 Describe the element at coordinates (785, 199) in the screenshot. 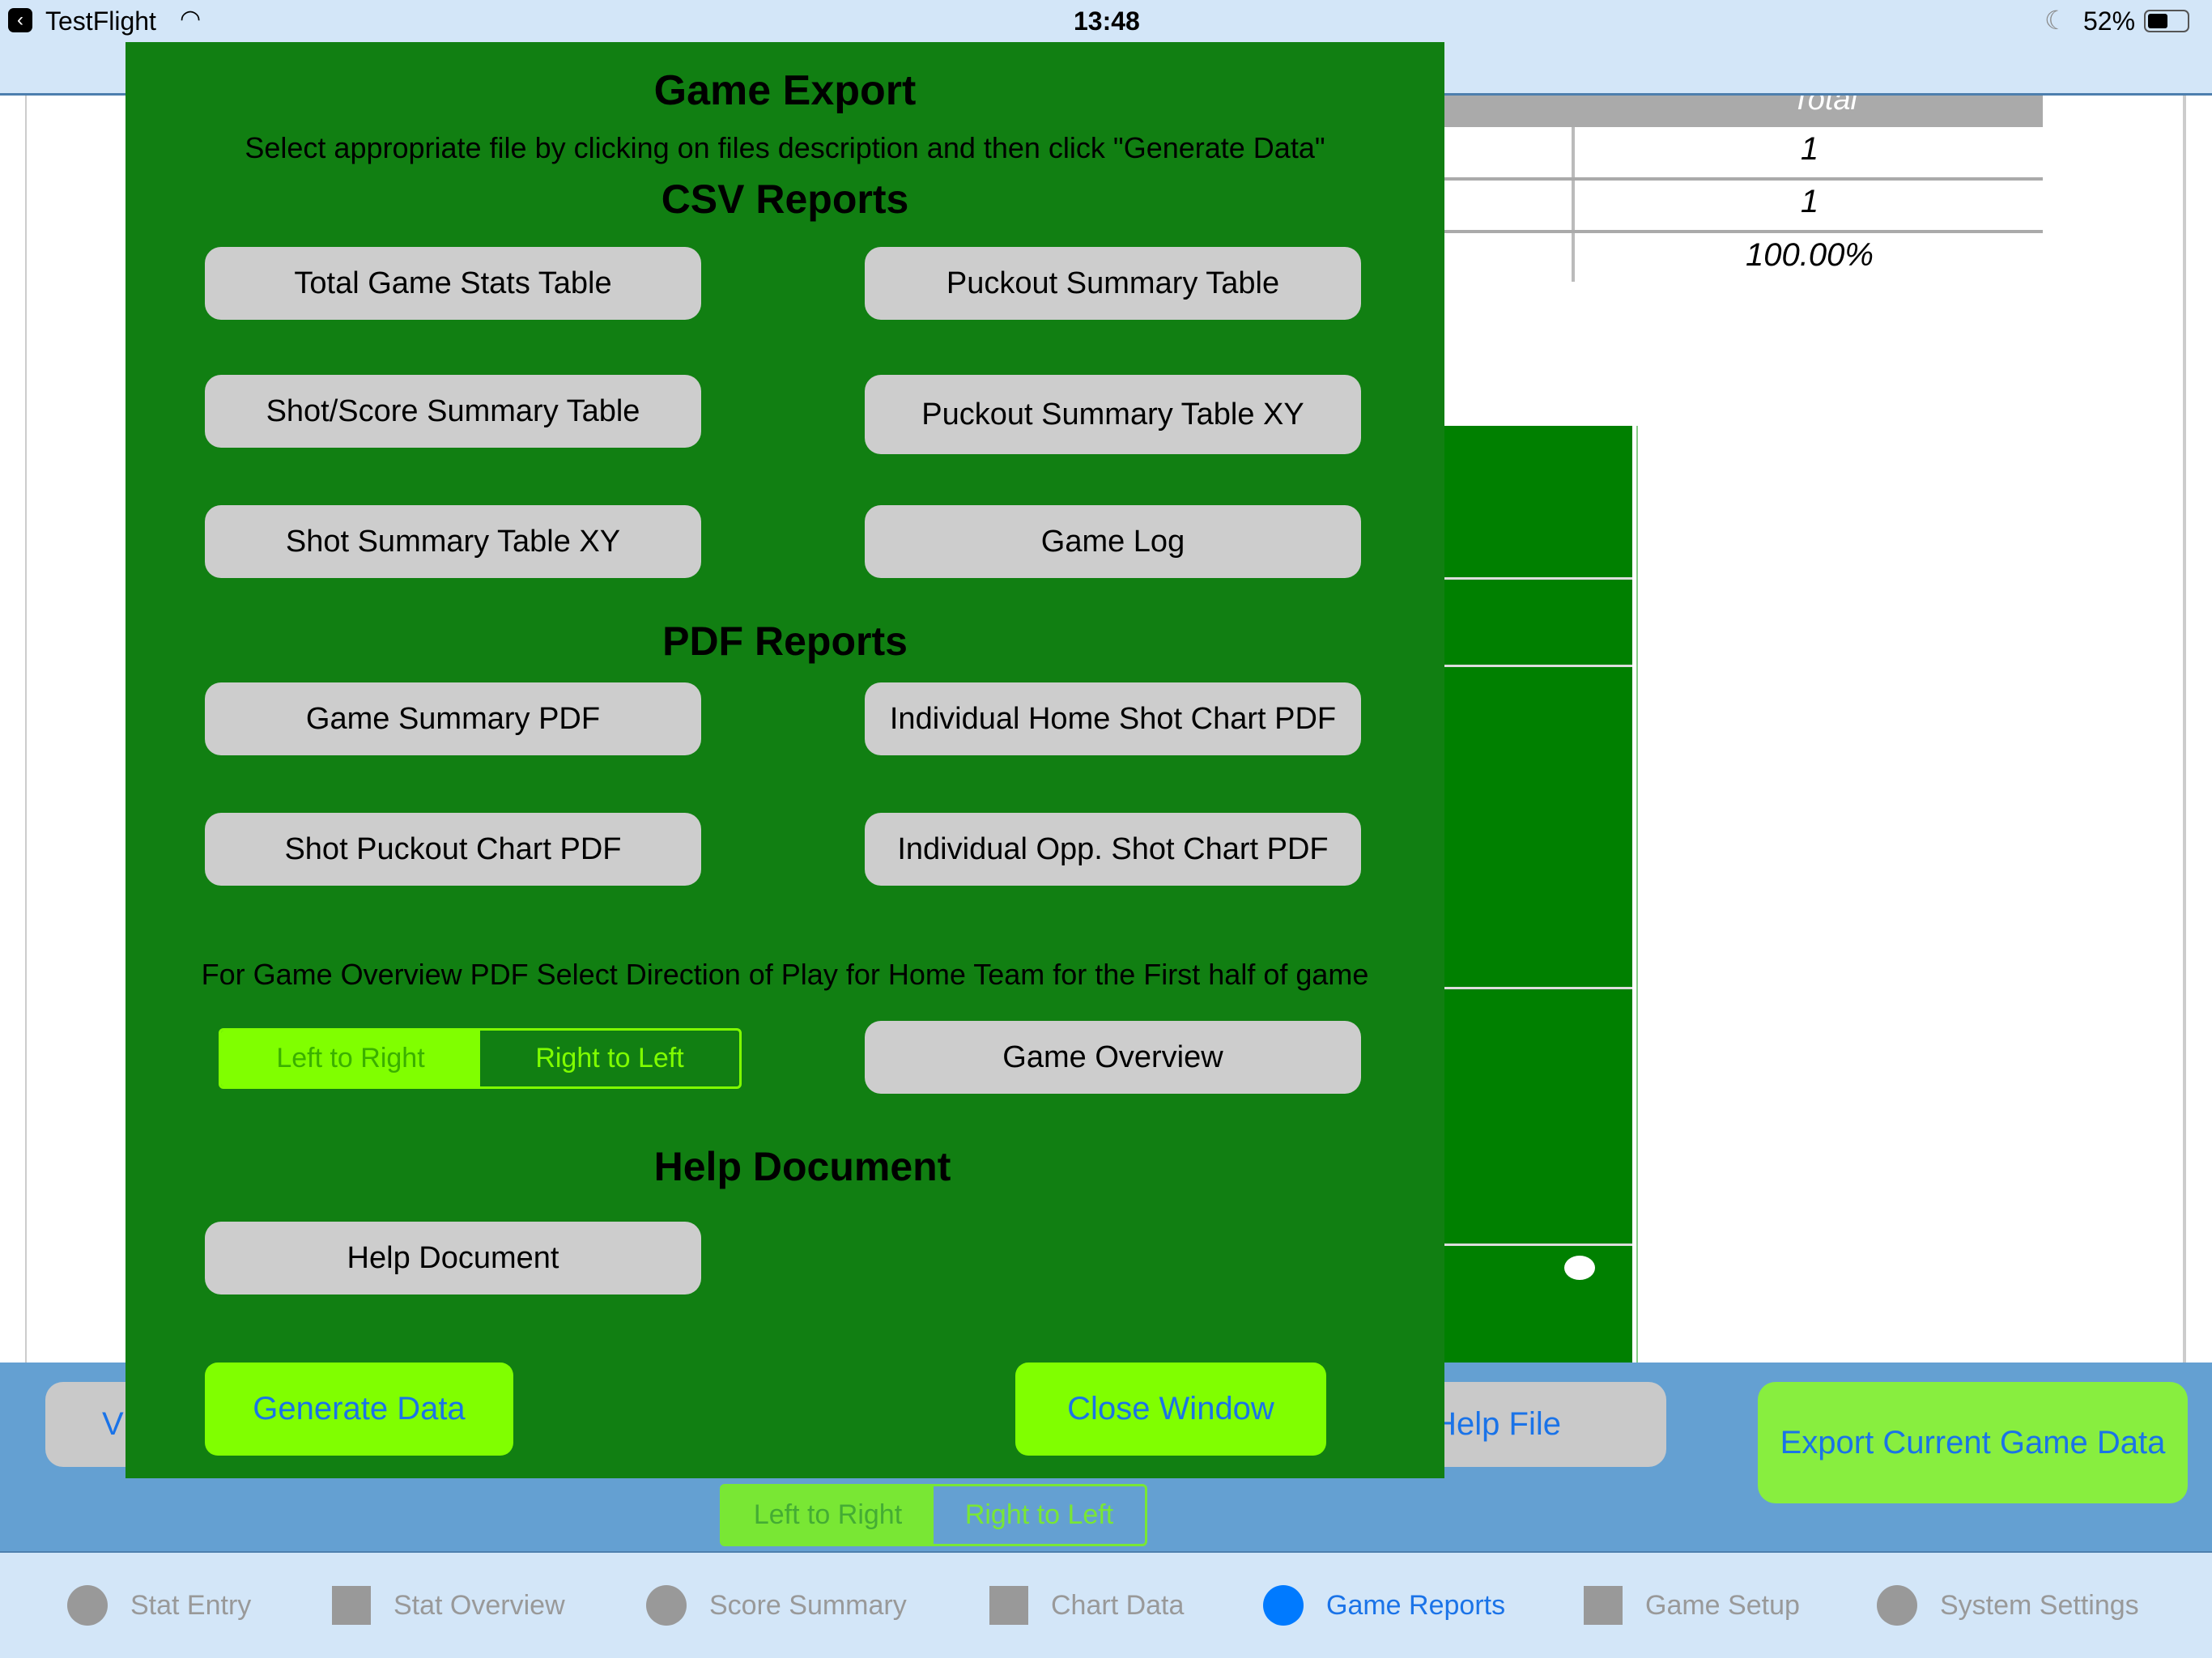

I see `csv-reports-heading: CSV Reports` at that location.